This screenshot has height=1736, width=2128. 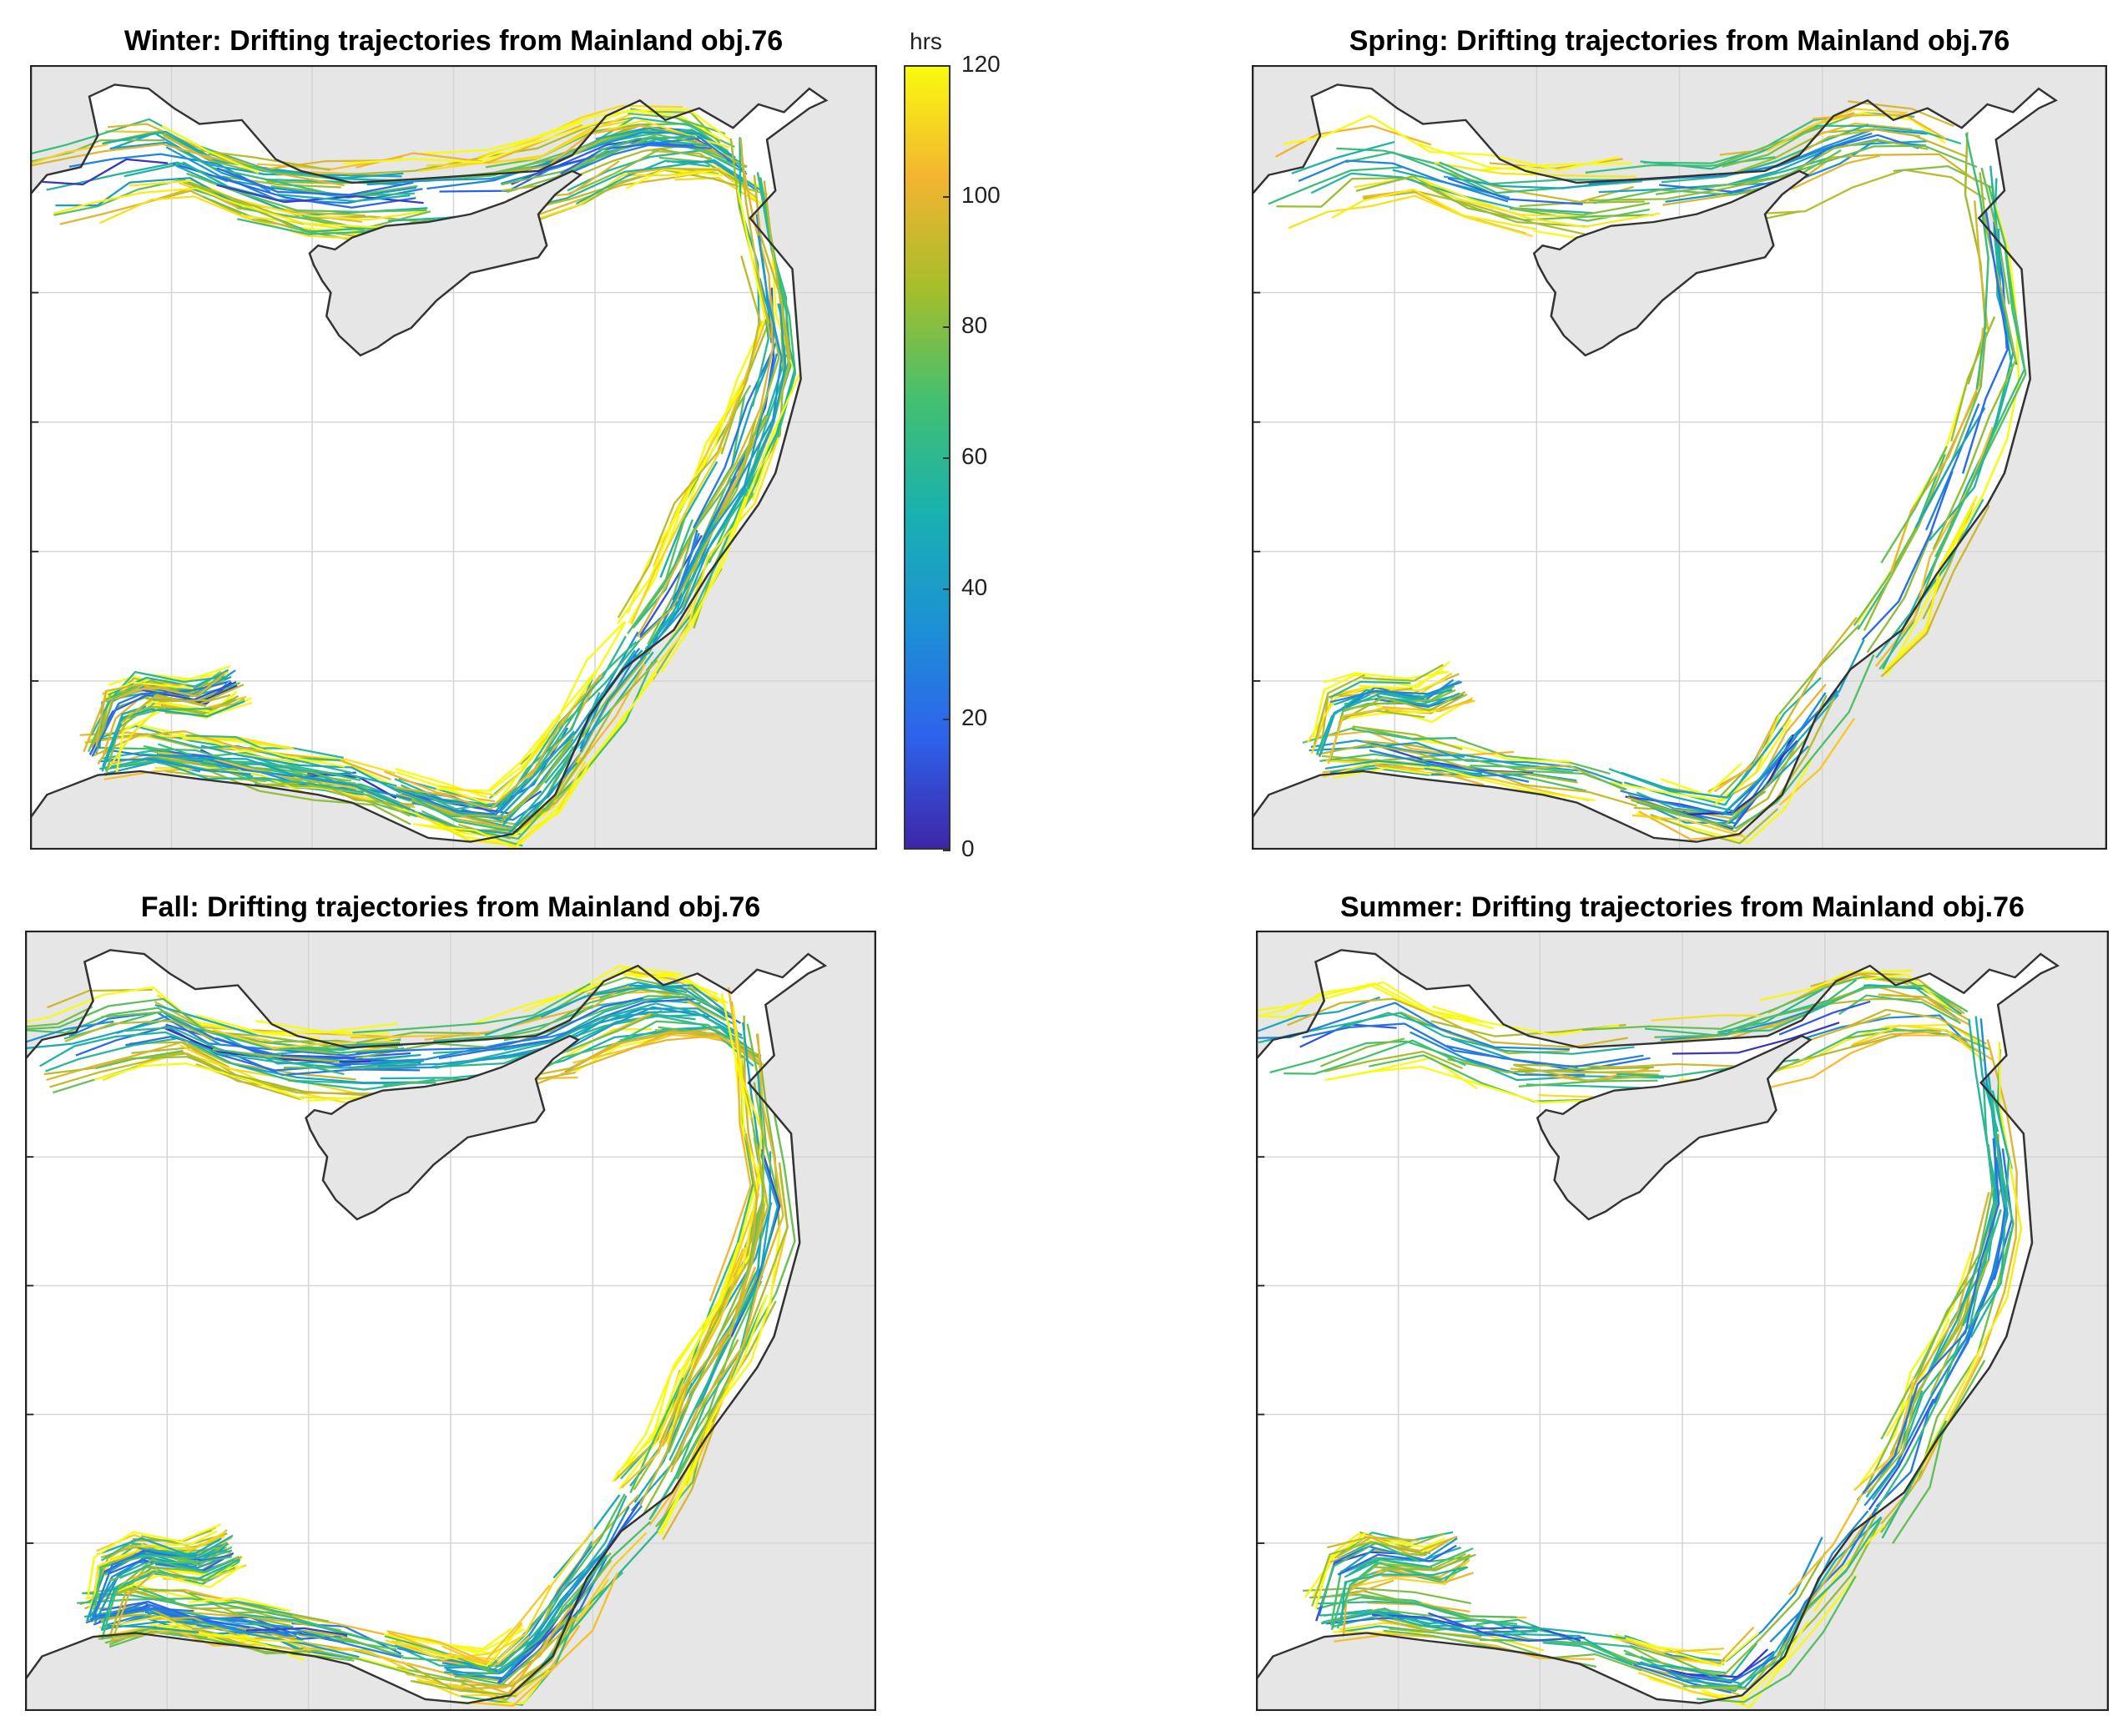 What do you see at coordinates (947, 589) in the screenshot?
I see `colorbar-tick-mark` at bounding box center [947, 589].